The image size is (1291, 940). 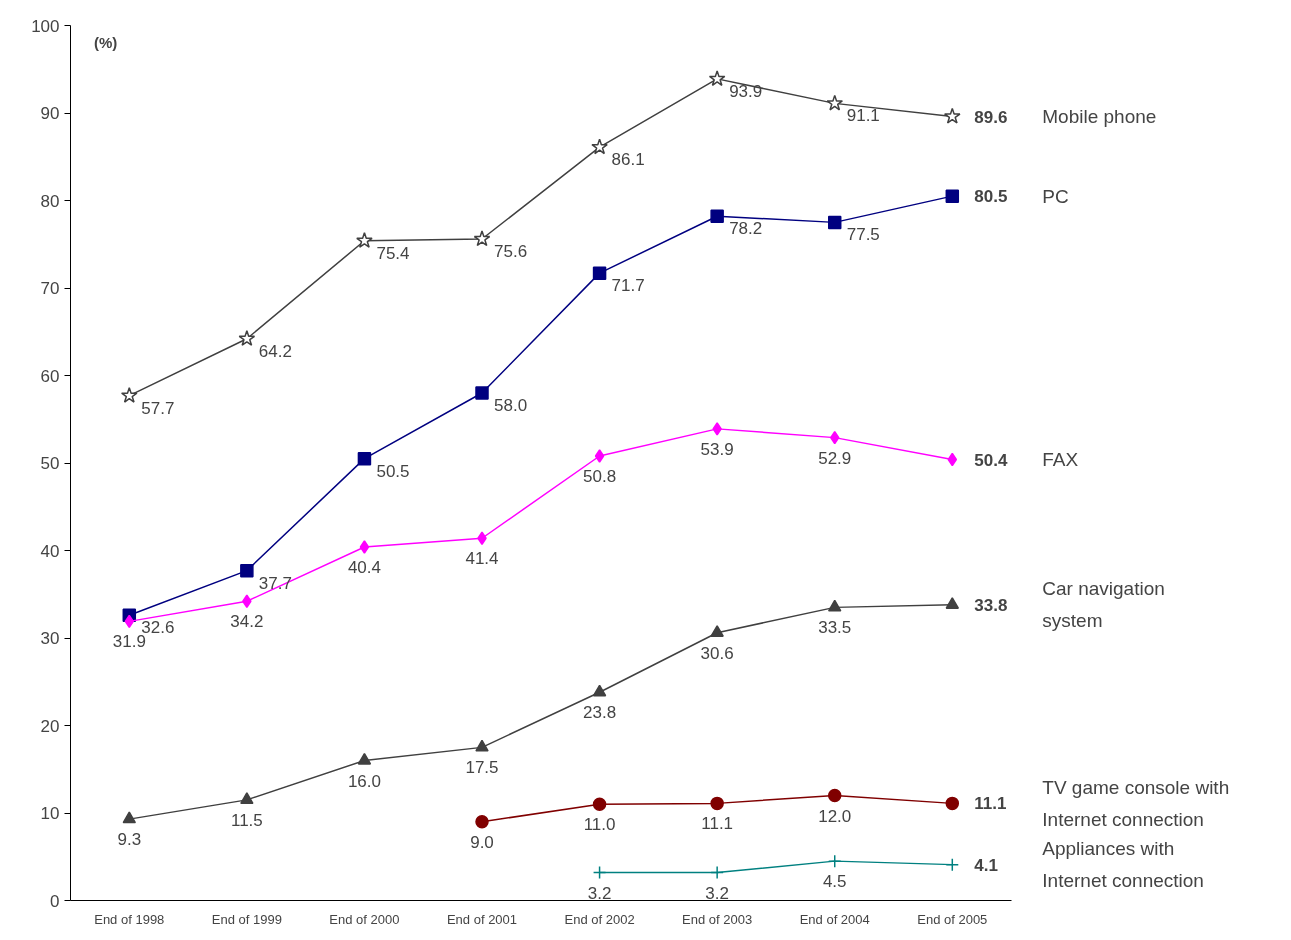 I want to click on data-label: 80.5, so click(x=991, y=197).